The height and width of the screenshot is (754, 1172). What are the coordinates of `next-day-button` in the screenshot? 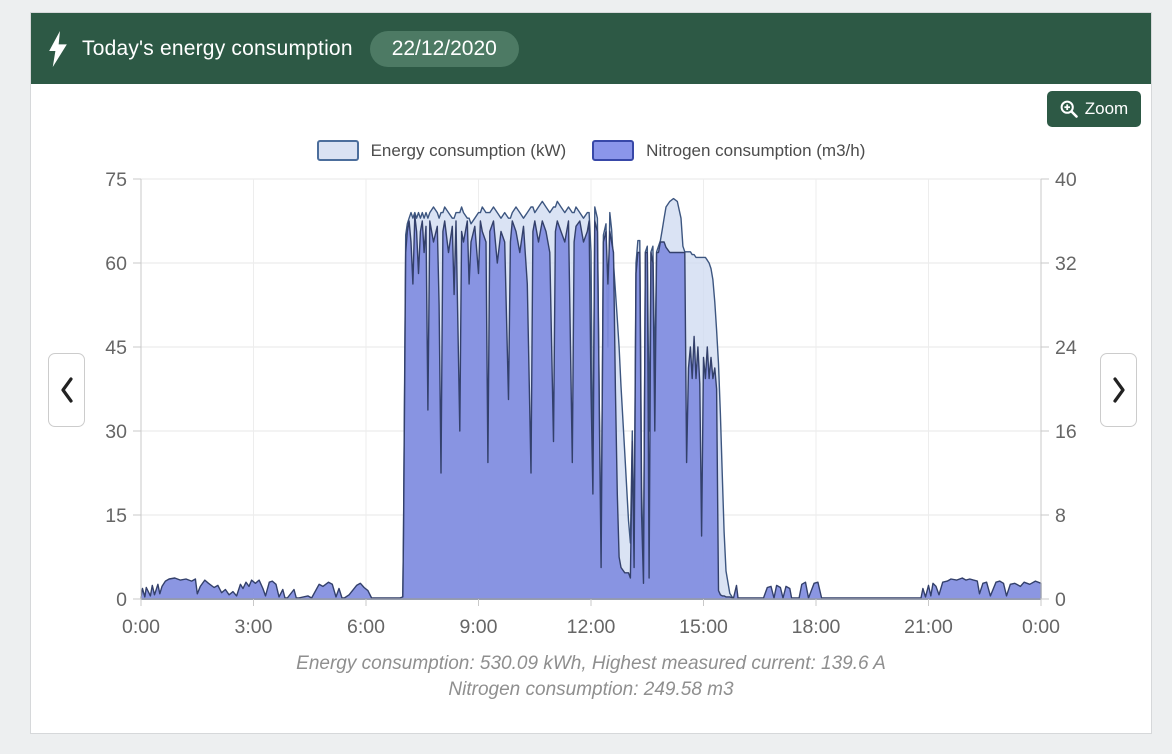 It's located at (1118, 390).